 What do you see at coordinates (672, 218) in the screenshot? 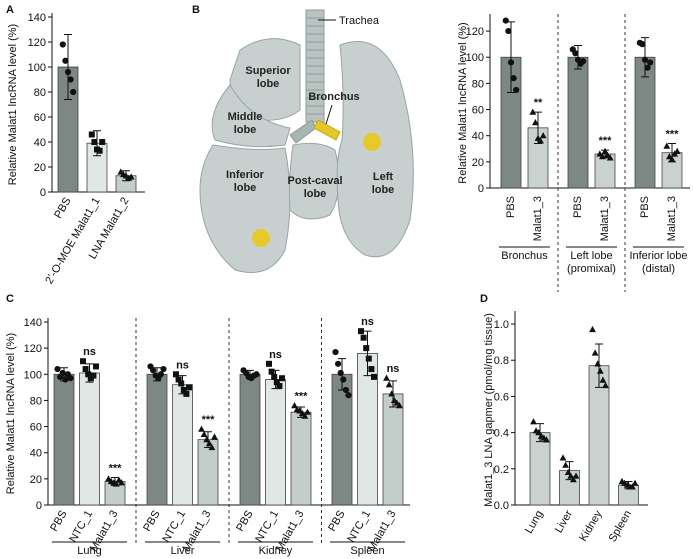
I see `x-tick-label: Malat1_3` at bounding box center [672, 218].